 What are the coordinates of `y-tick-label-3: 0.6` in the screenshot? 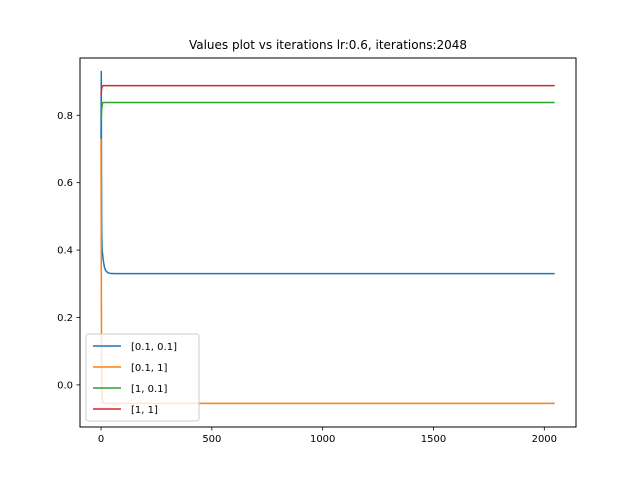 It's located at (65, 183).